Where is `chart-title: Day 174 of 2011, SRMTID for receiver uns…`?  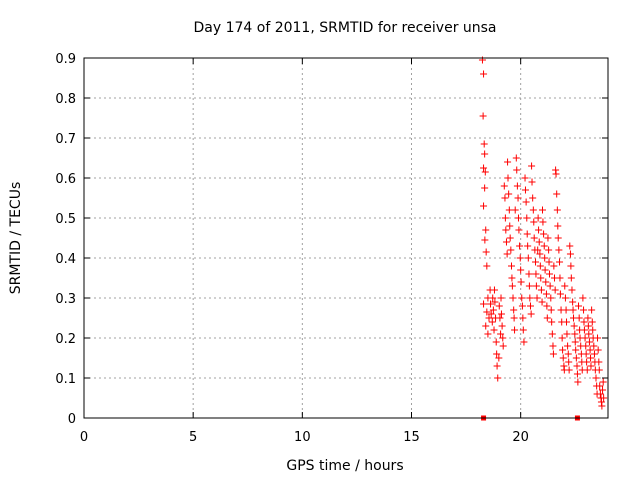
chart-title: Day 174 of 2011, SRMTID for receiver uns… is located at coordinates (344, 28).